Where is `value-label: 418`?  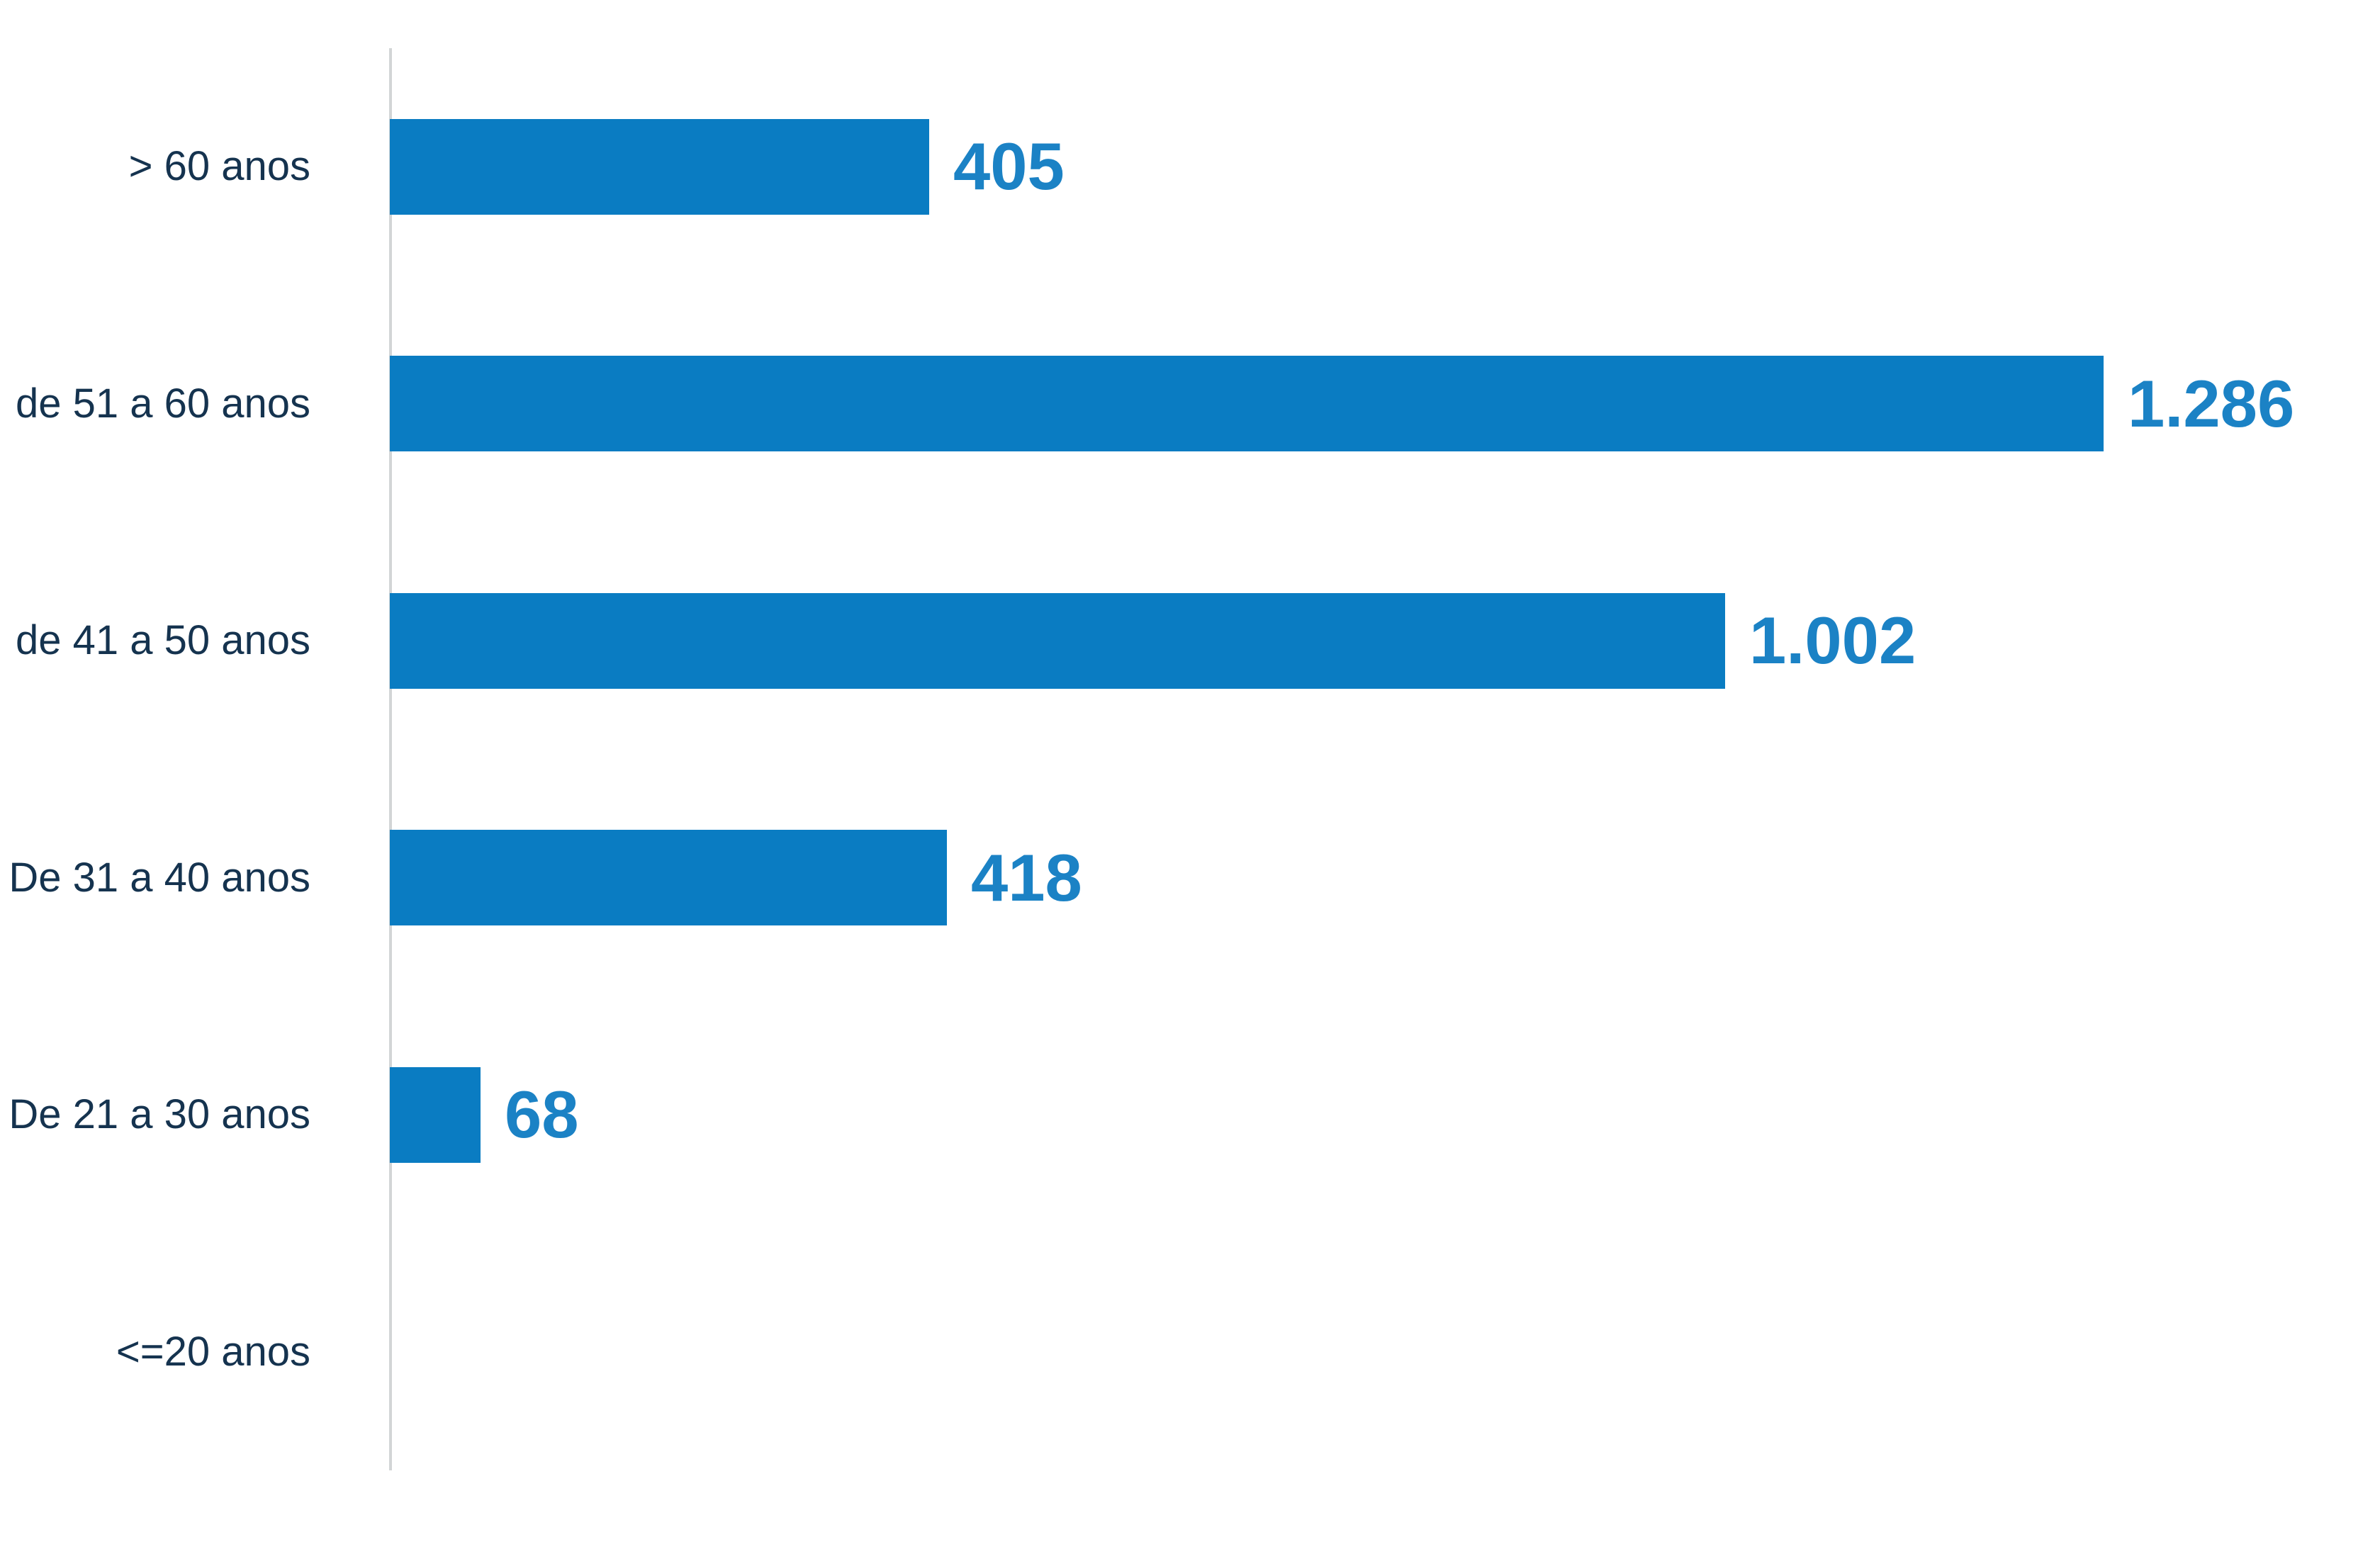
value-label: 418 is located at coordinates (1026, 877).